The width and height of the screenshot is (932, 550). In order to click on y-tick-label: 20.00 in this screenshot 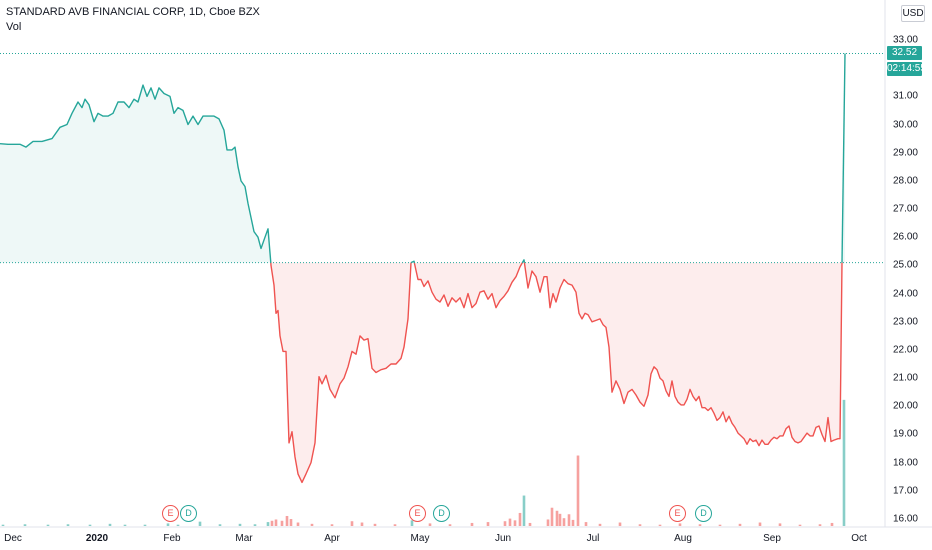, I will do `click(905, 406)`.